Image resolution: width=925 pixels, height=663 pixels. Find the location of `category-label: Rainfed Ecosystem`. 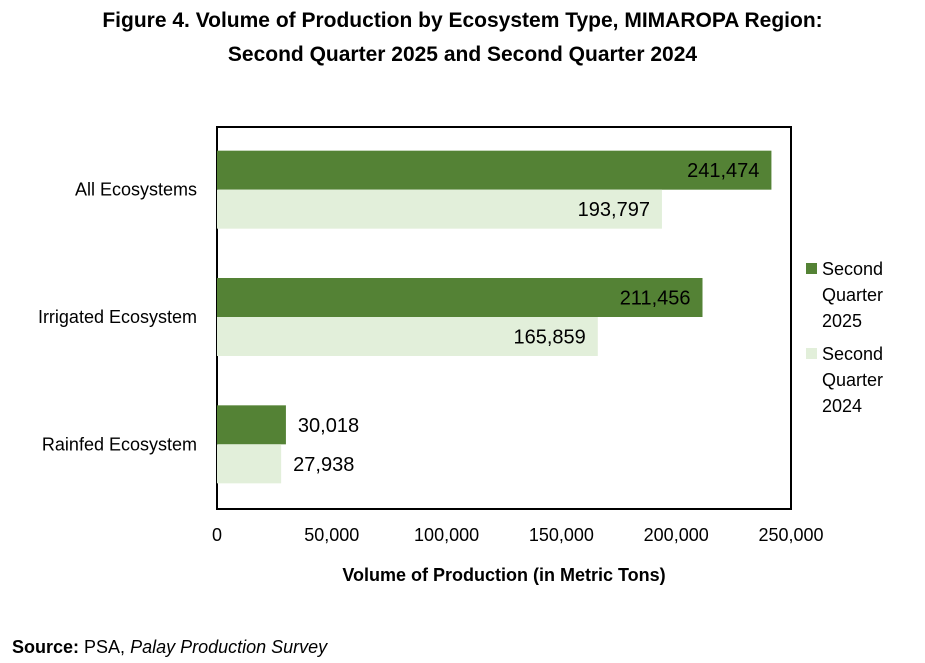

category-label: Rainfed Ecosystem is located at coordinates (119, 444).